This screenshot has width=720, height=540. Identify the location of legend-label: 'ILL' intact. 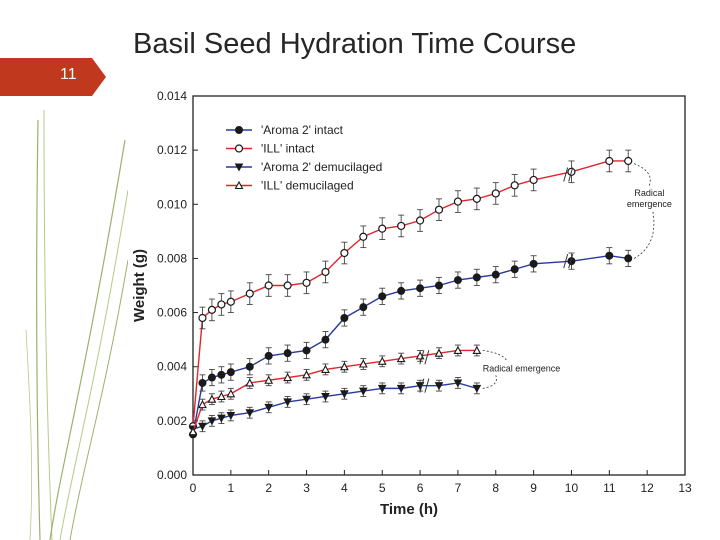
(288, 149).